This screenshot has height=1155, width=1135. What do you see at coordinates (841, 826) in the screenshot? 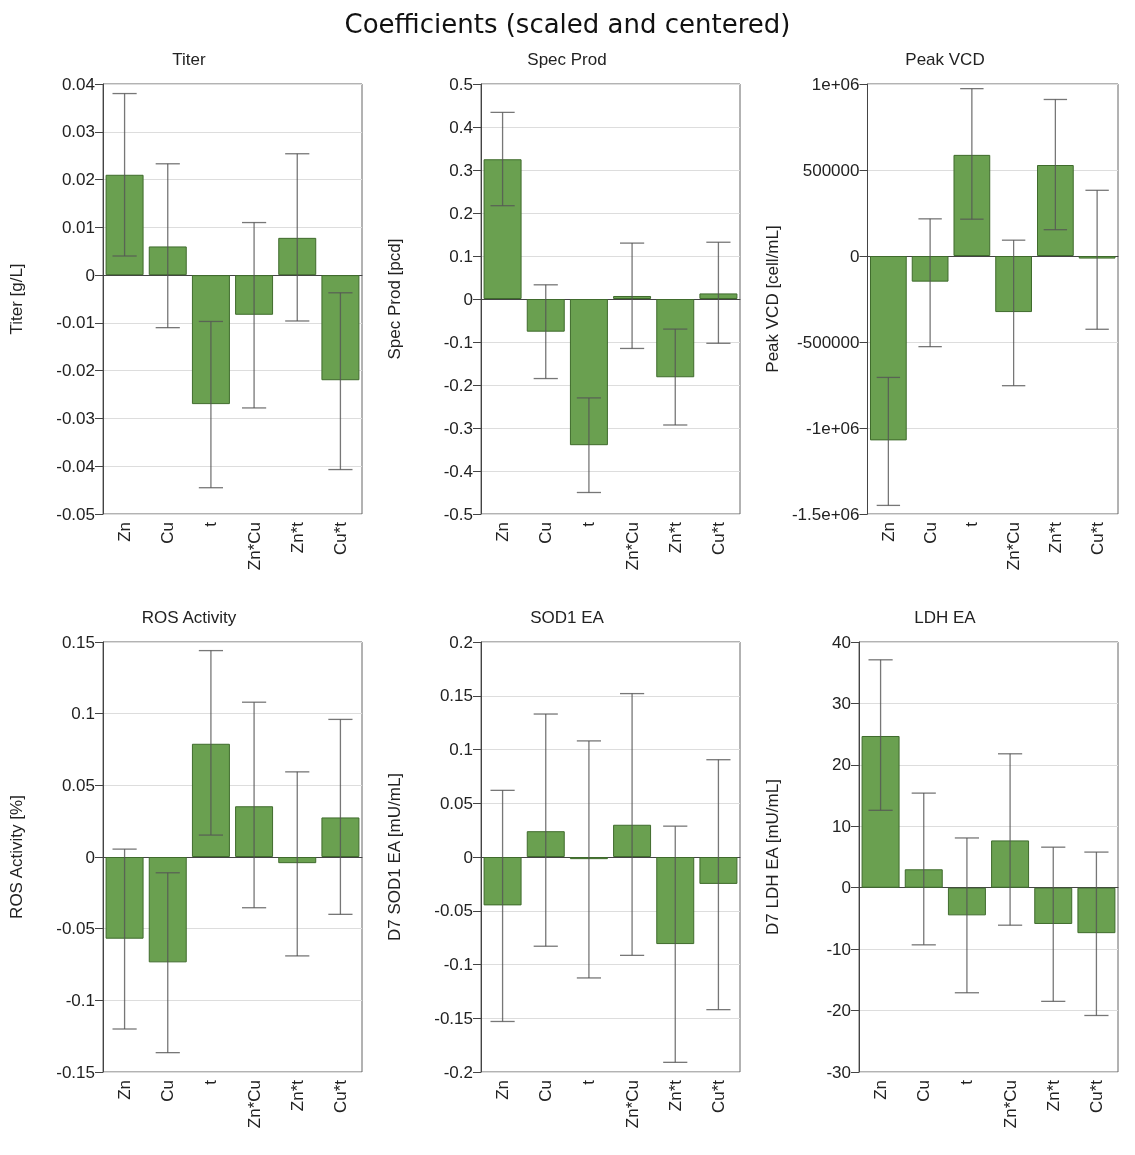
I see `y-tick-label: 10` at bounding box center [841, 826].